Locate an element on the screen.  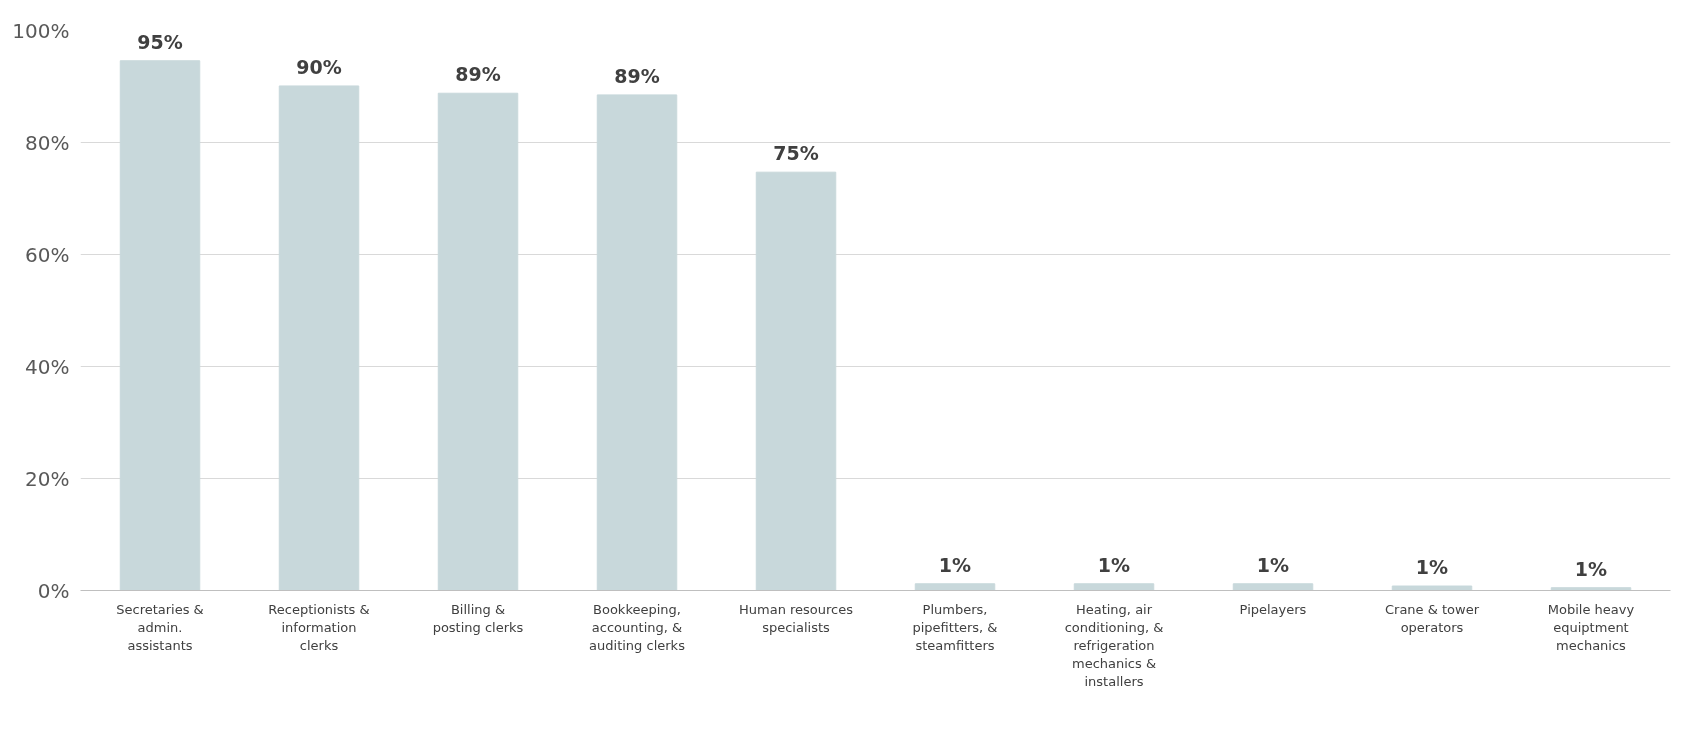
x-tick-label: Plumbers, pipefitters, & steamfitters is located at coordinates (955, 627).